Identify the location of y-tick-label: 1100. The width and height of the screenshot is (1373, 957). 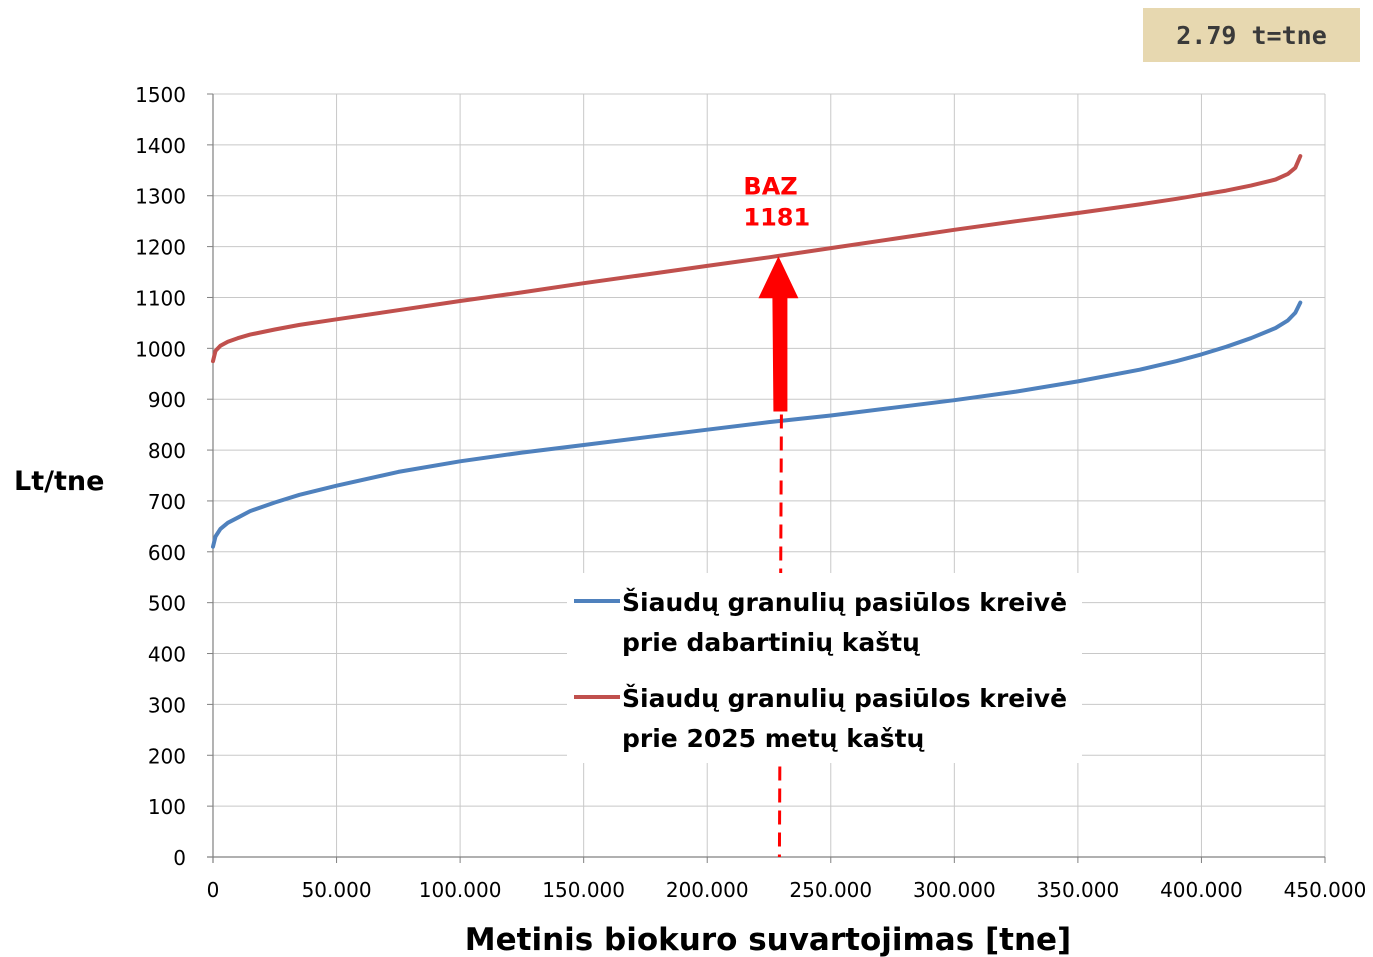
(160, 298).